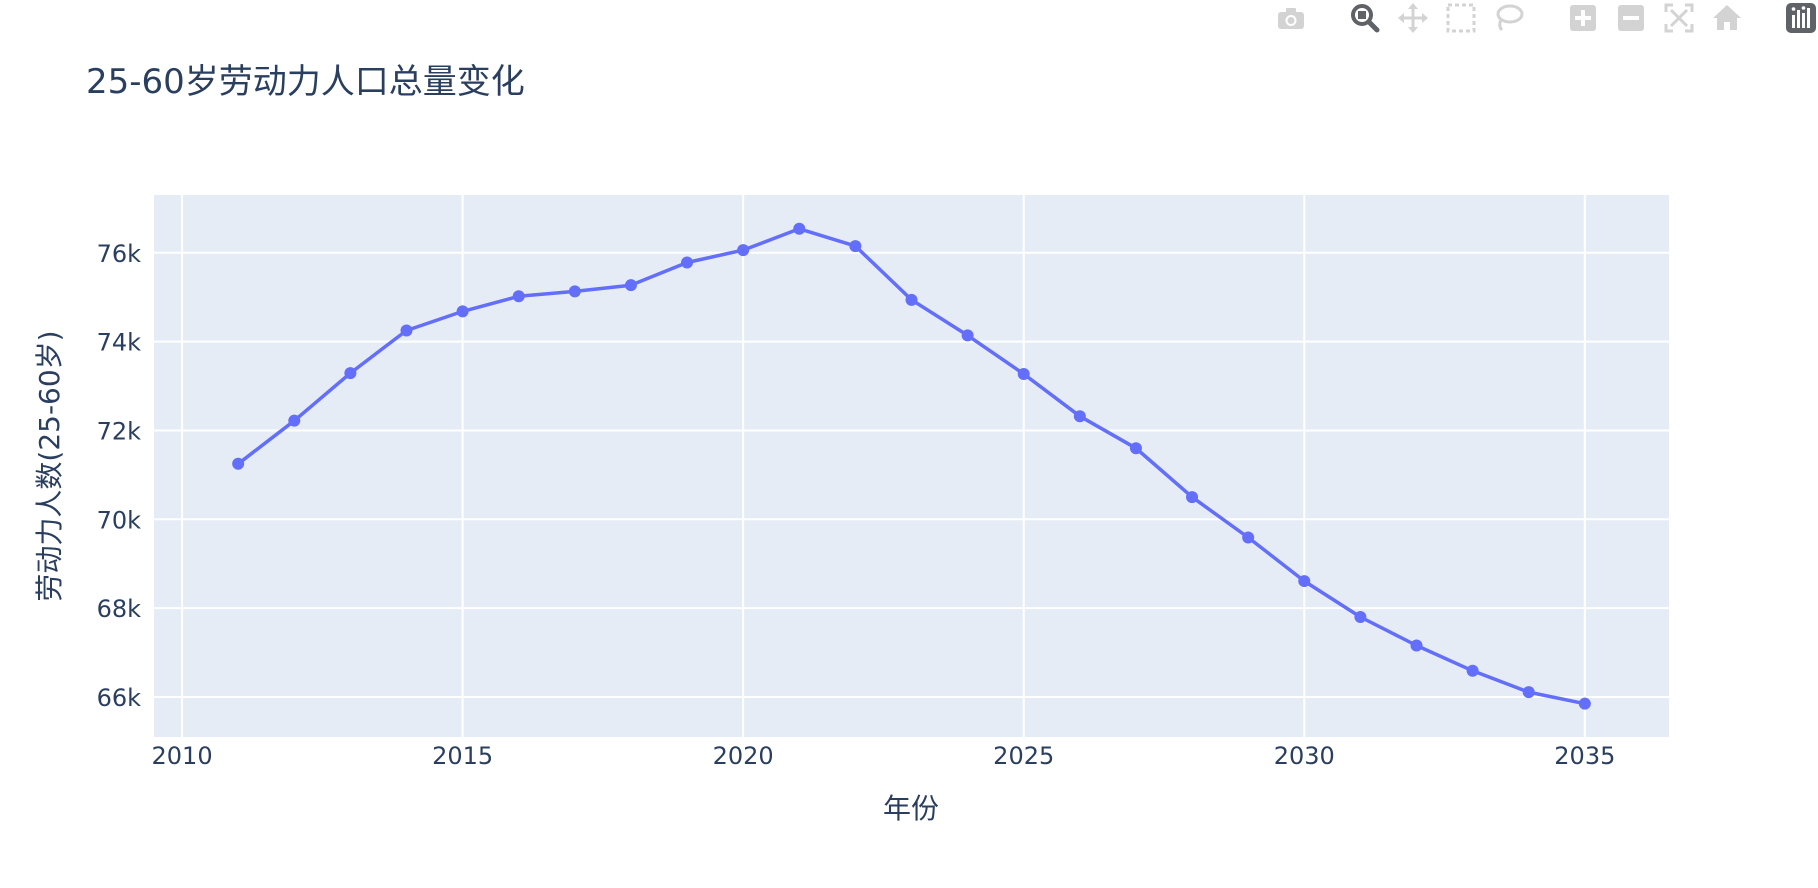 This screenshot has height=888, width=1818. What do you see at coordinates (1539, 18) in the screenshot?
I see `modebar` at bounding box center [1539, 18].